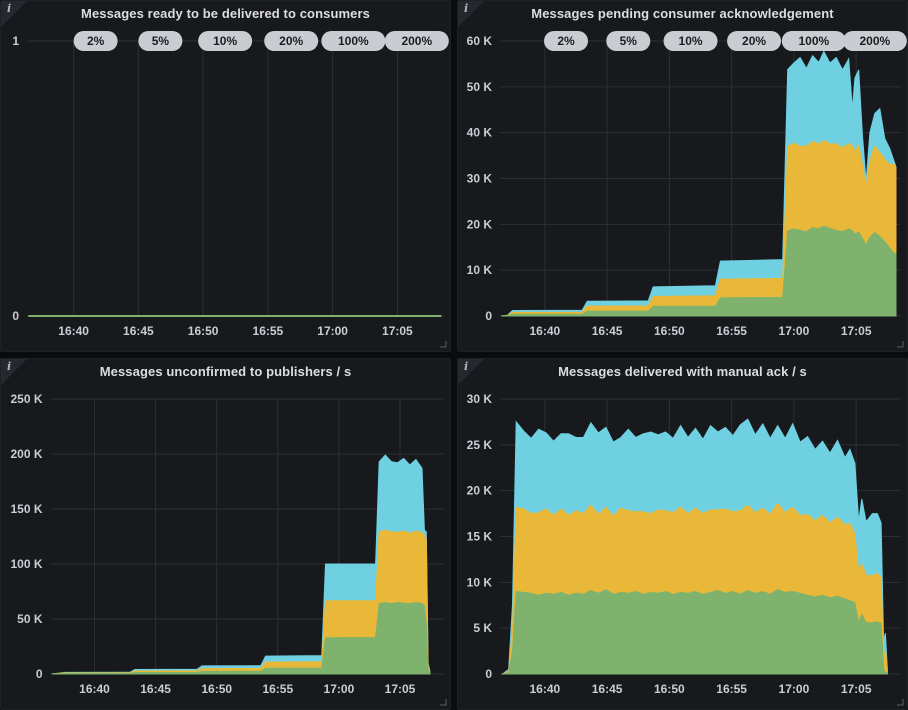  What do you see at coordinates (482, 628) in the screenshot?
I see `y-tick-label: 5 K` at bounding box center [482, 628].